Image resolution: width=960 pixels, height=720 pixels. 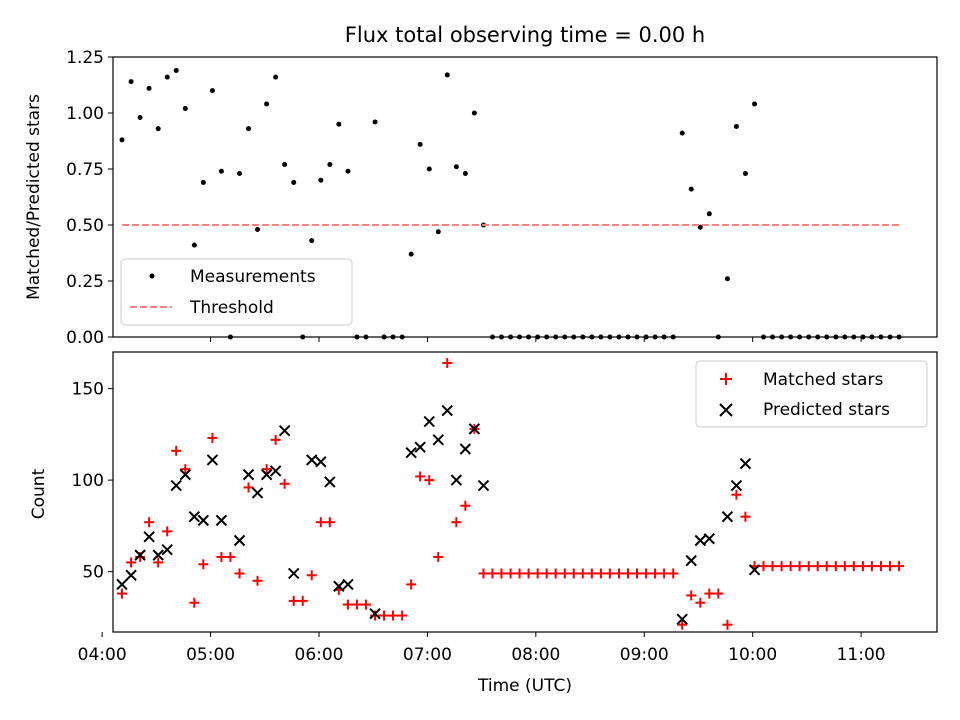 I want to click on top-legend: Measurements Threshold, so click(x=236, y=292).